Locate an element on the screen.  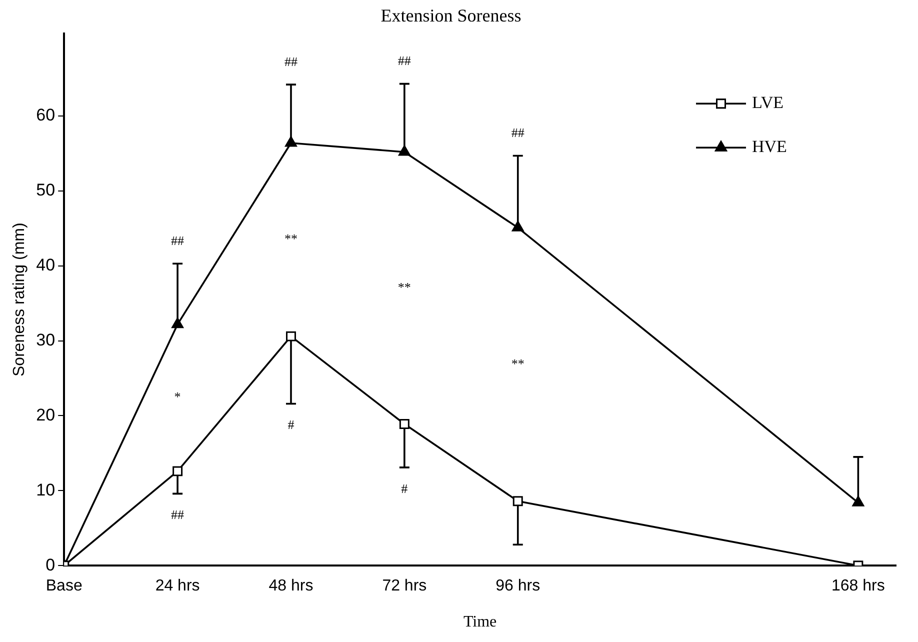
x-tick-label: 24 hrs is located at coordinates (177, 586).